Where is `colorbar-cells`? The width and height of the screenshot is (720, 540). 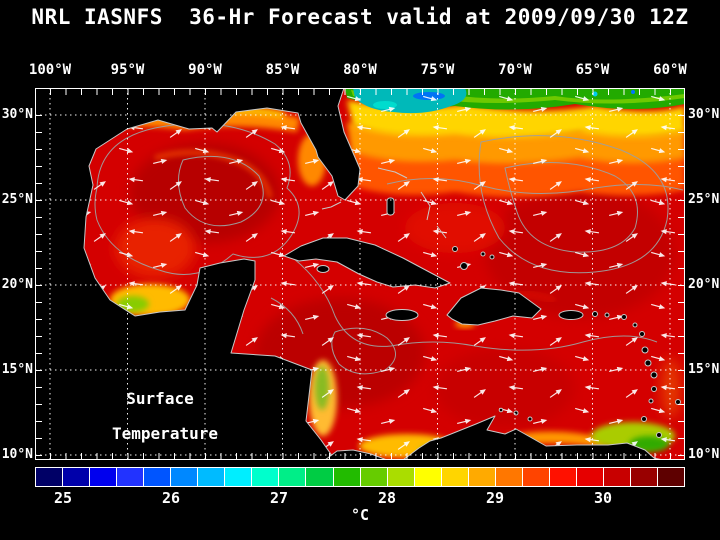
colorbar-cells is located at coordinates (360, 477).